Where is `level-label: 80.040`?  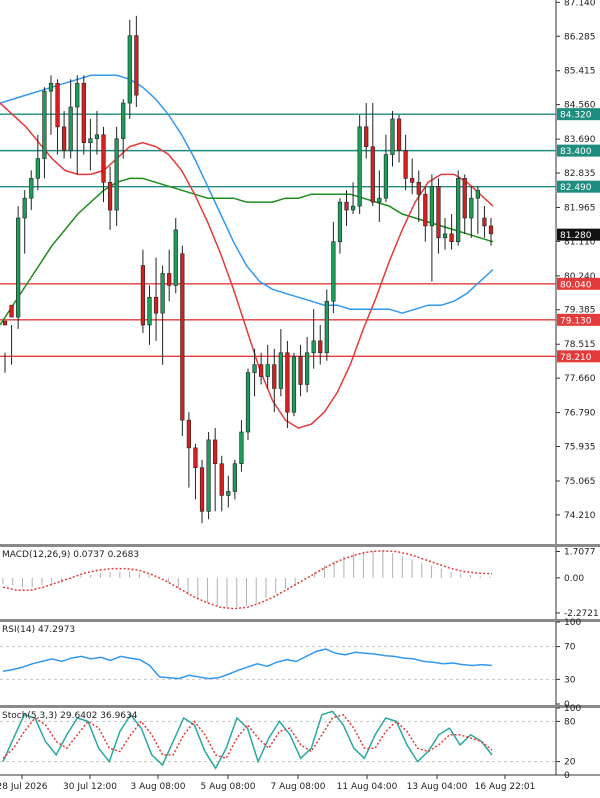 level-label: 80.040 is located at coordinates (576, 285).